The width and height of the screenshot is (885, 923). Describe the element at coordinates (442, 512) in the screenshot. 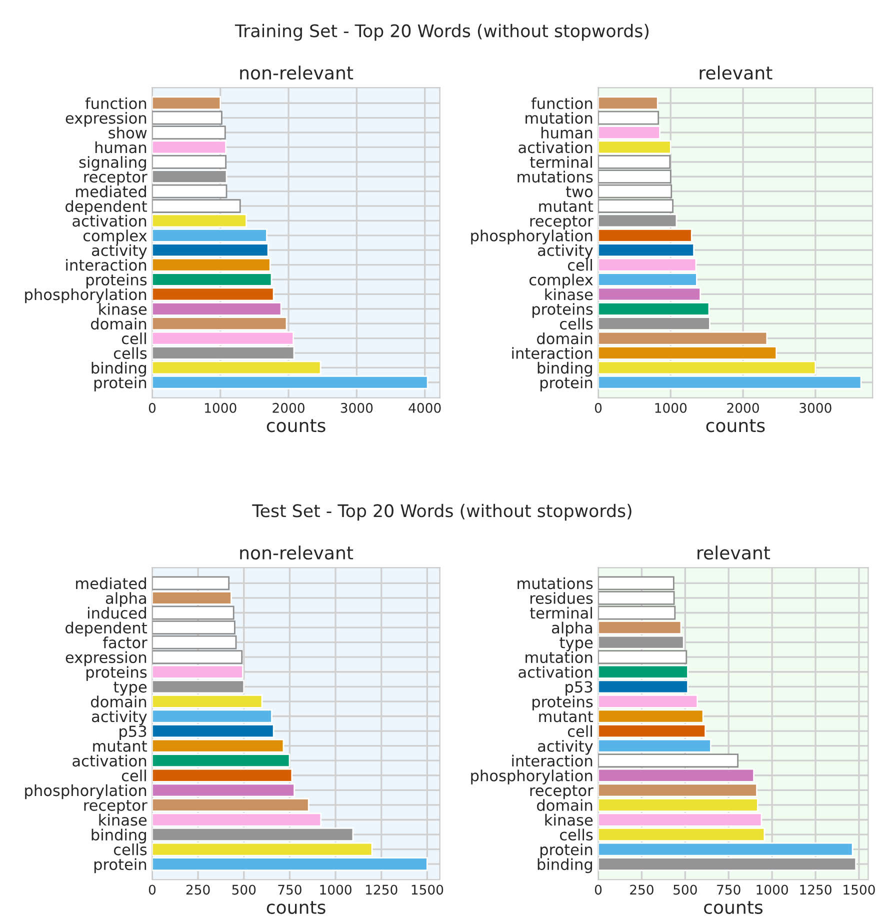

I see `text: Test Set - Top 20 Words (without stopwords)` at that location.